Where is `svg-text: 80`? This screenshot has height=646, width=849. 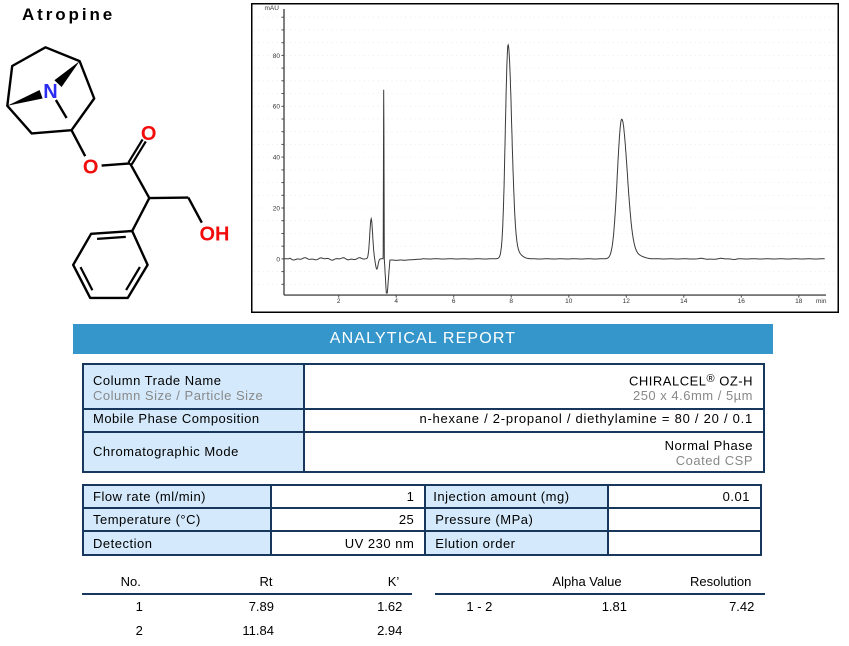 svg-text: 80 is located at coordinates (276, 55).